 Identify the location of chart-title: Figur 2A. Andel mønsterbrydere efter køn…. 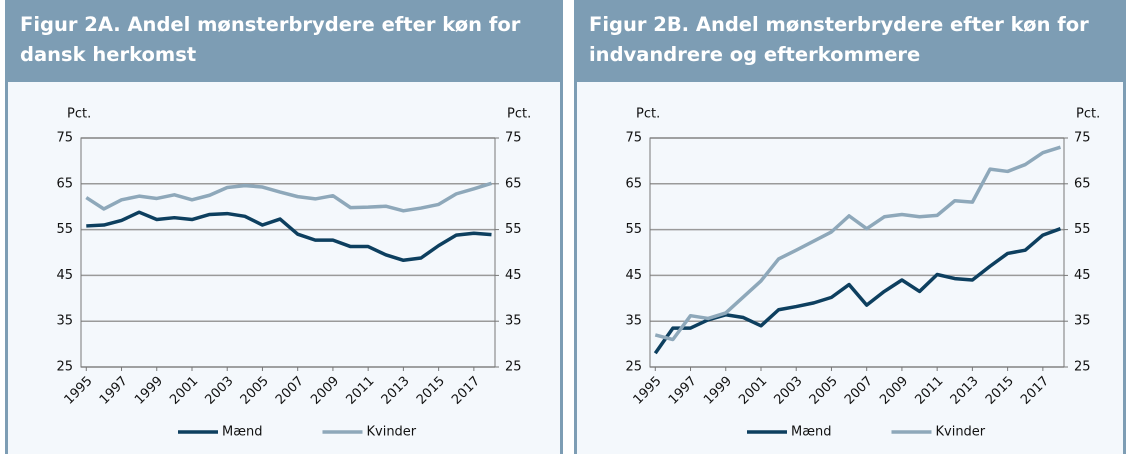
(284, 41).